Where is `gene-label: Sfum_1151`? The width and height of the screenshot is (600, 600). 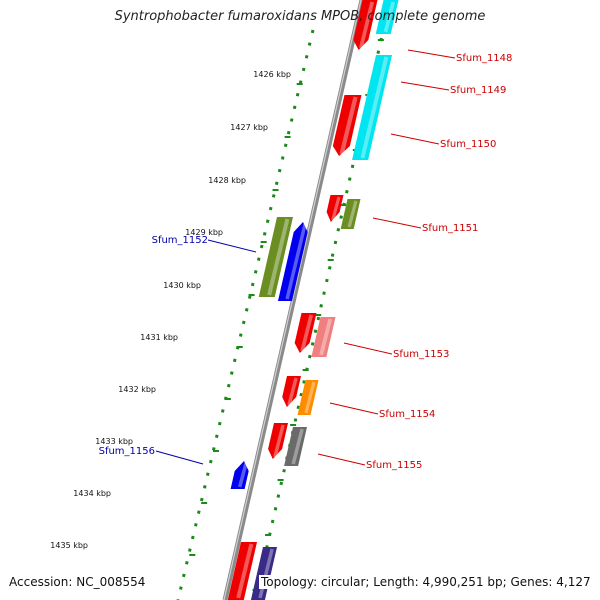 gene-label: Sfum_1151 is located at coordinates (450, 228).